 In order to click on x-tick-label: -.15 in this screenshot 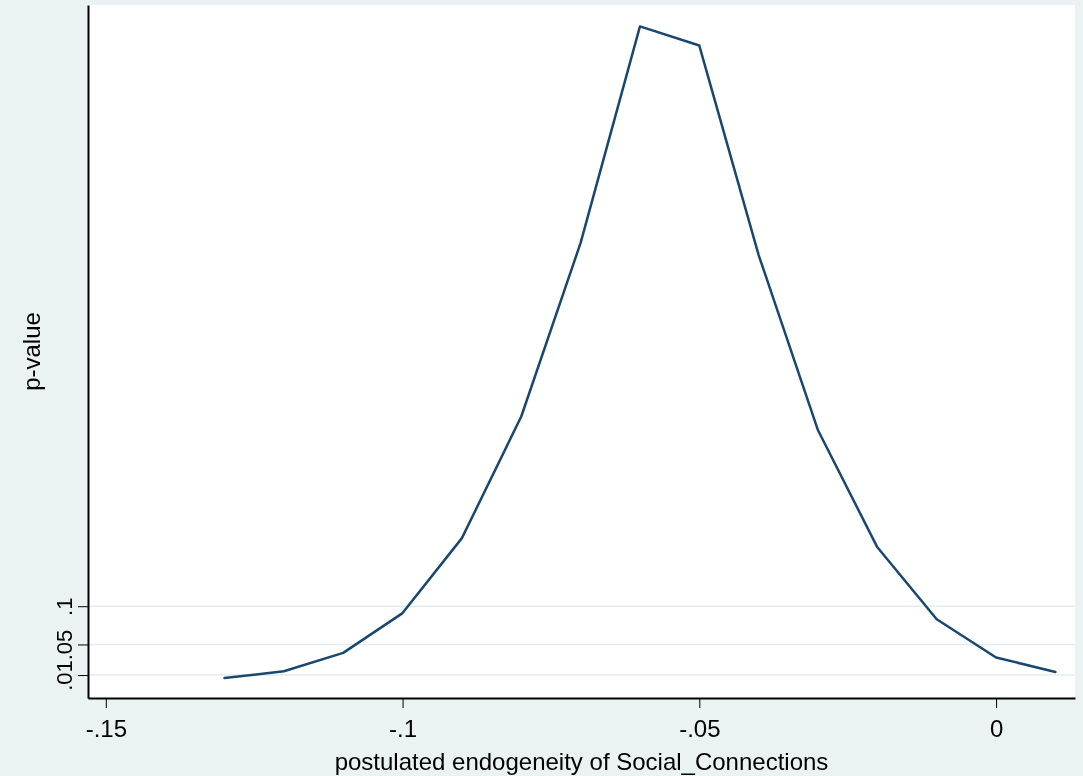, I will do `click(106, 729)`.